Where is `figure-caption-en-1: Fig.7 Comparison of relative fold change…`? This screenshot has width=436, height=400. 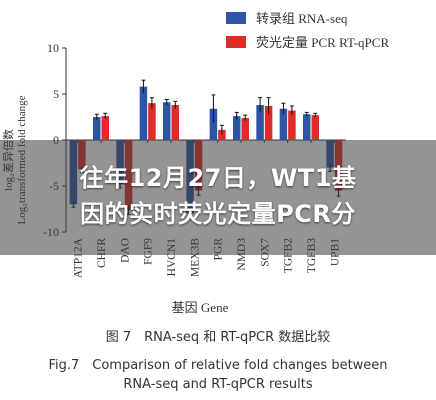 figure-caption-en-1: Fig.7 Comparison of relative fold change… is located at coordinates (218, 365).